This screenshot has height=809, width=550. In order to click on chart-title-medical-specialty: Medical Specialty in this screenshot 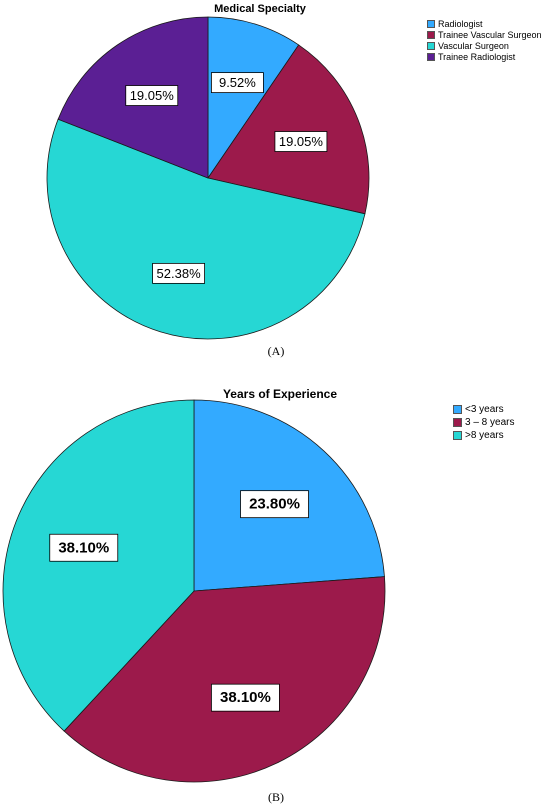, I will do `click(260, 9)`.